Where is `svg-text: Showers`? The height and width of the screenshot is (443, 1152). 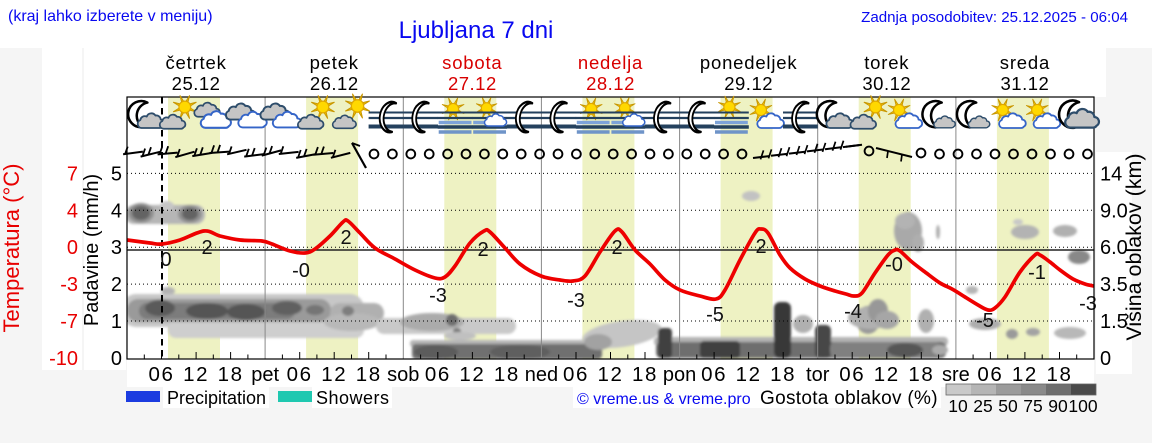 svg-text: Showers is located at coordinates (353, 398).